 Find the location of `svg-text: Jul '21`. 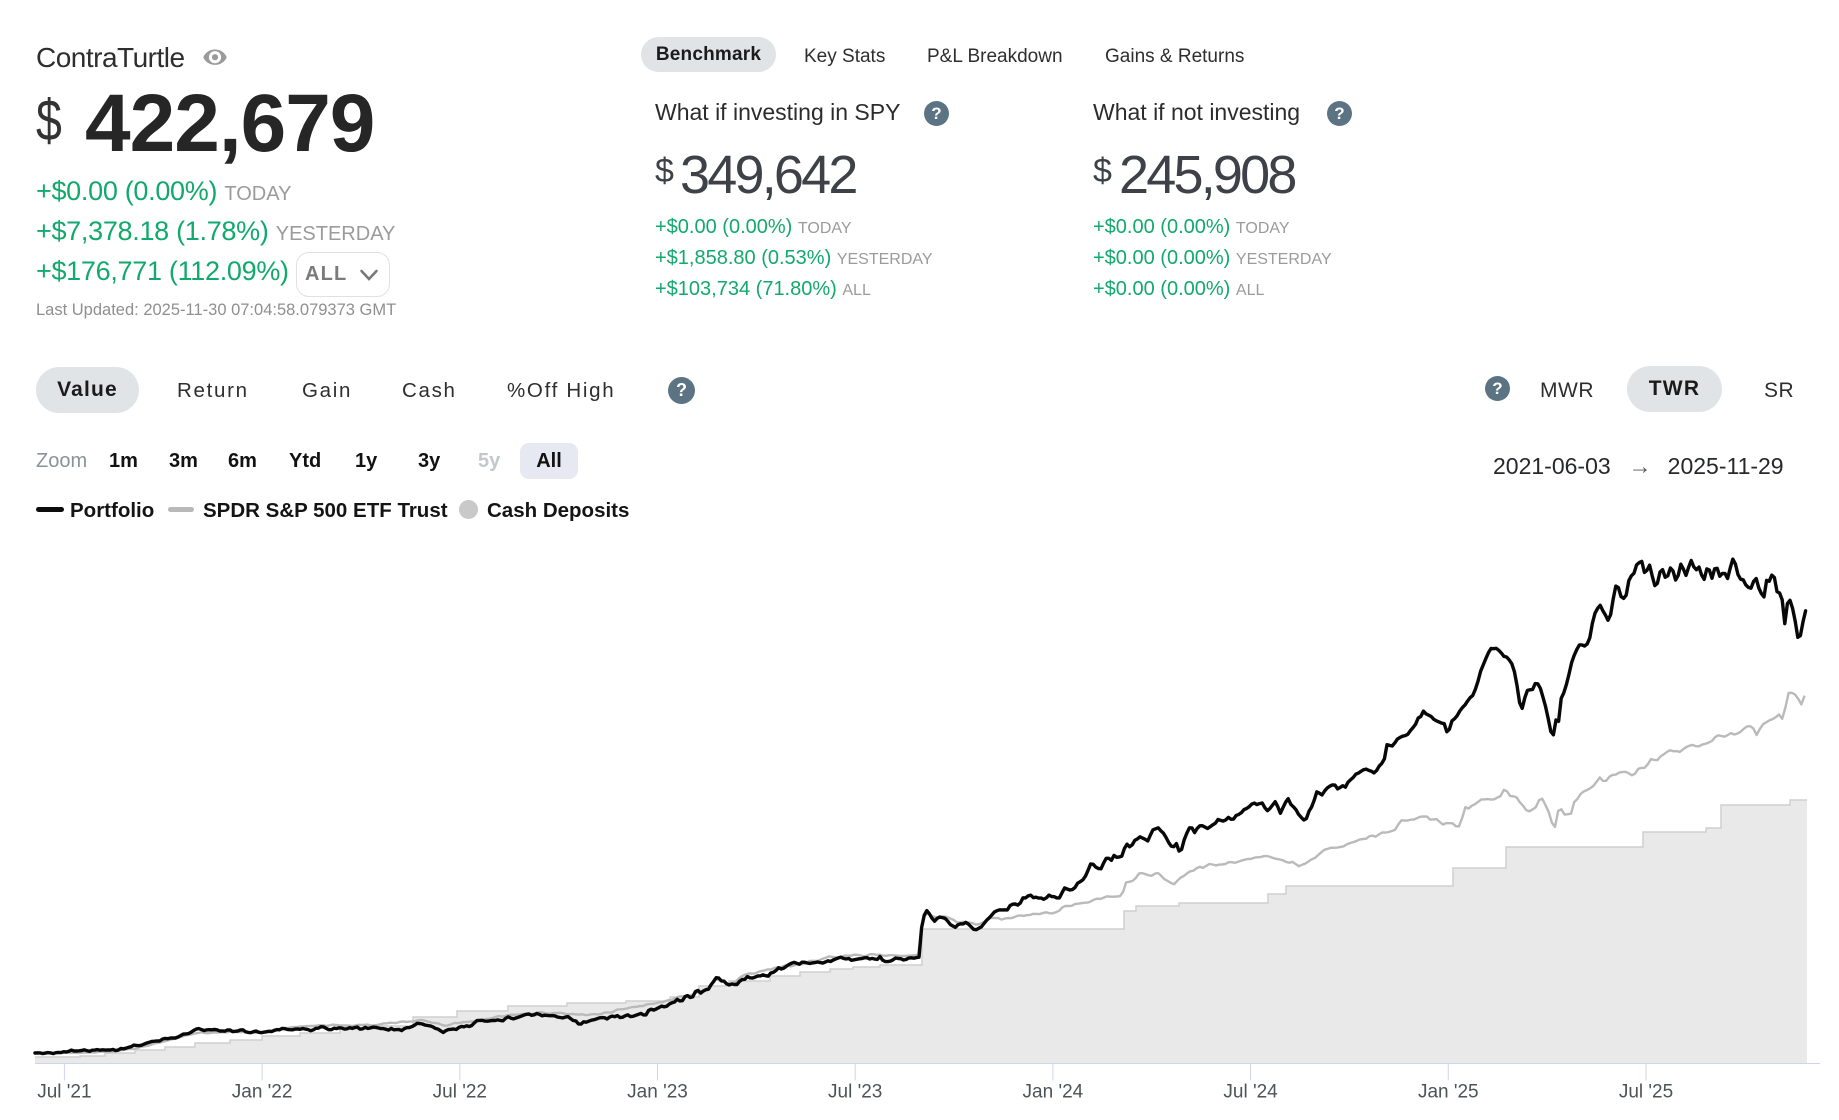

svg-text: Jul '21 is located at coordinates (64, 1092).